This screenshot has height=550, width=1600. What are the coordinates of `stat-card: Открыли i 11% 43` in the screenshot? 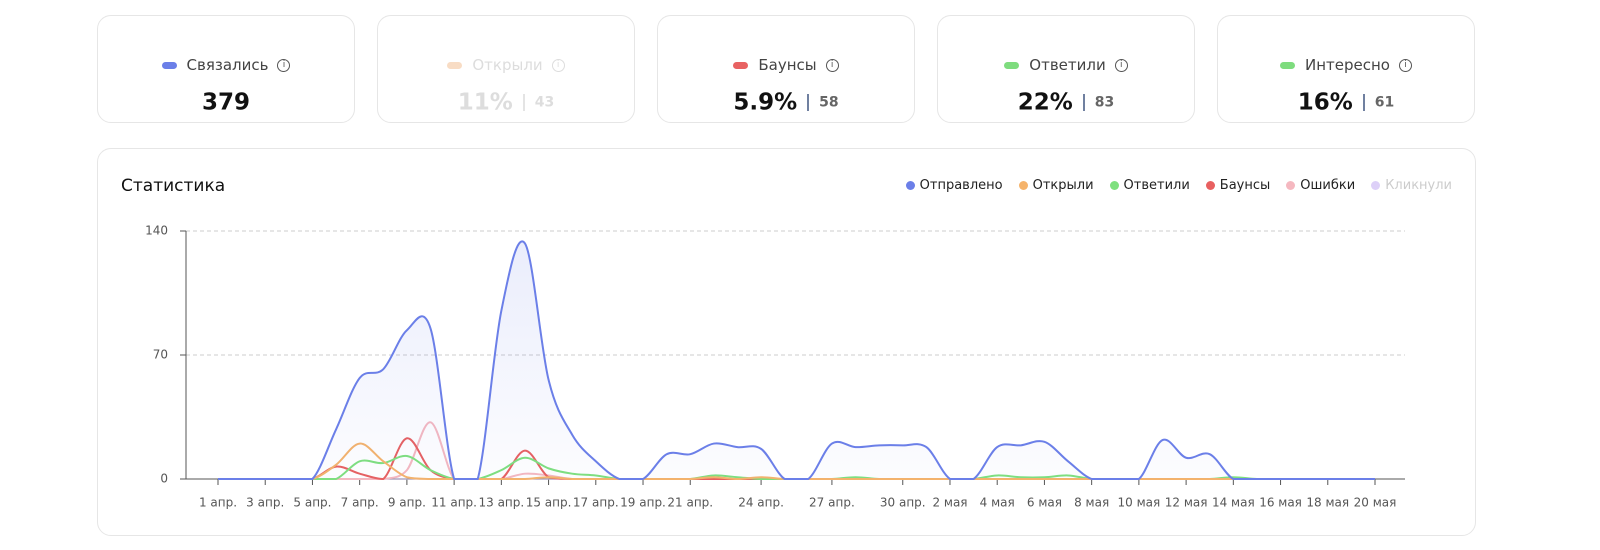 It's located at (506, 69).